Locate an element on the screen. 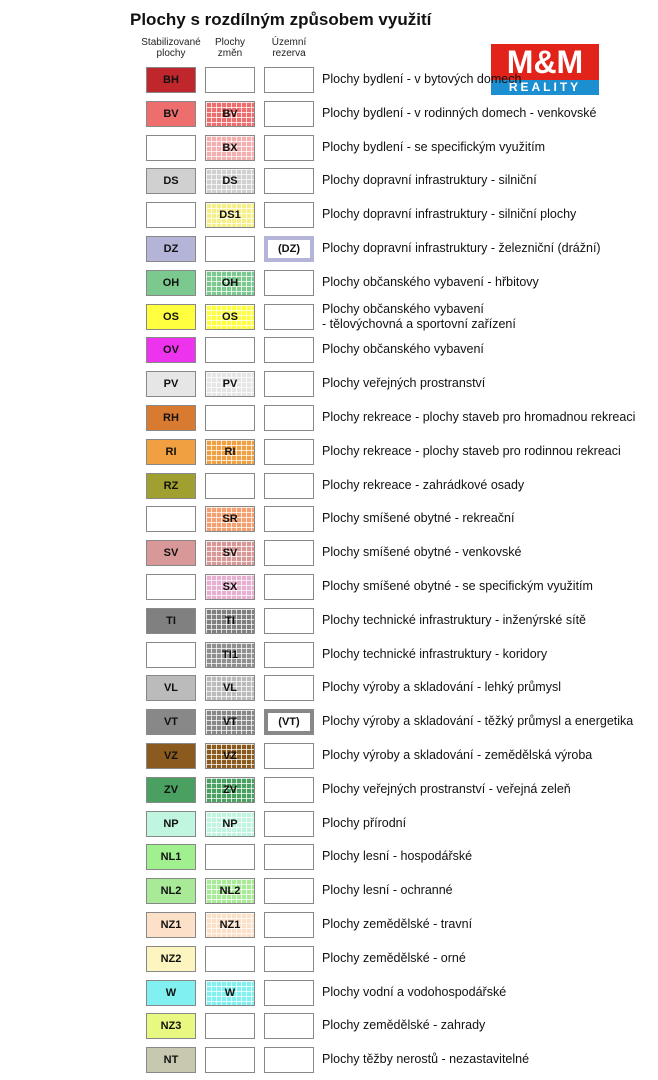 This screenshot has height=1080, width=658. stable-box: SV is located at coordinates (171, 553).